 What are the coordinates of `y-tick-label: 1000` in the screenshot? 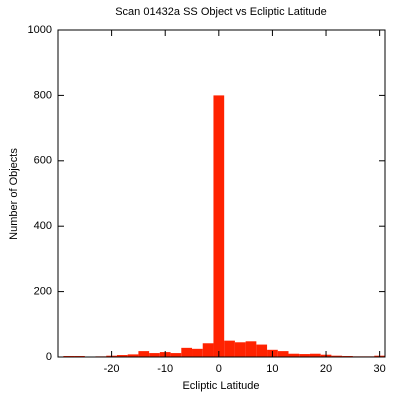 It's located at (40, 30).